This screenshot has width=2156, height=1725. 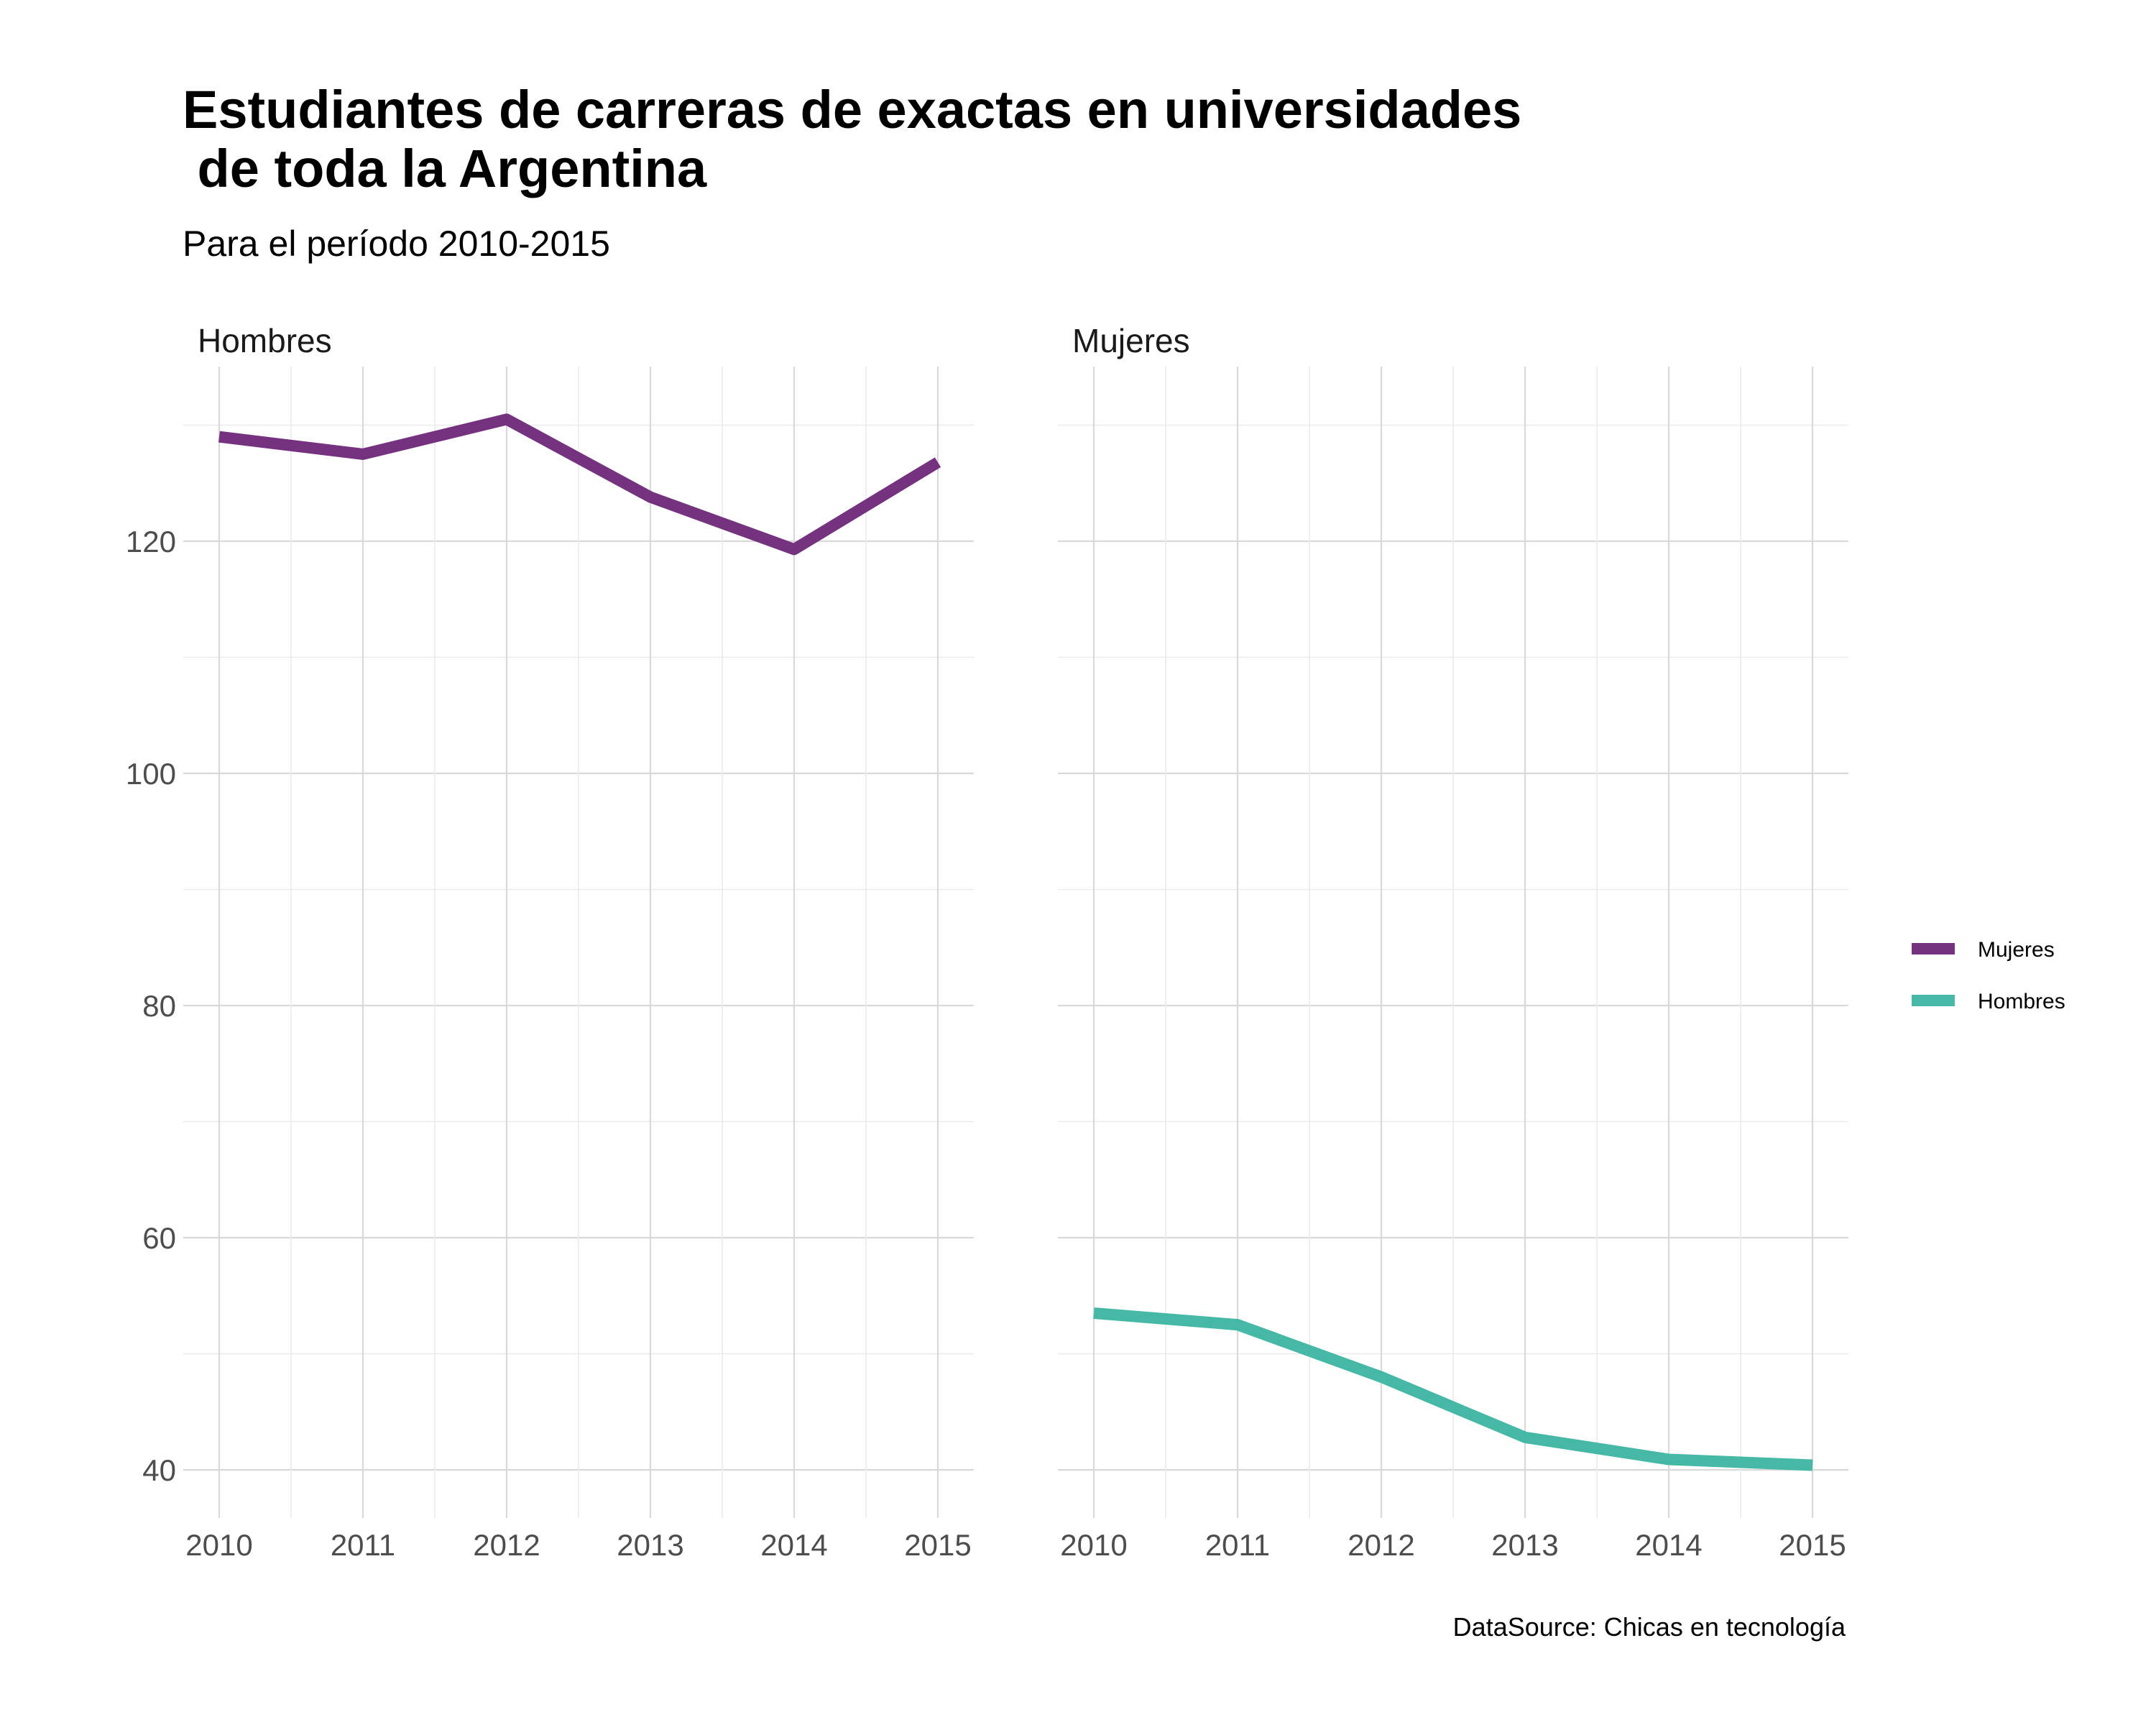 I want to click on chart-title-line-2: de toda la Argentina, so click(x=445, y=168).